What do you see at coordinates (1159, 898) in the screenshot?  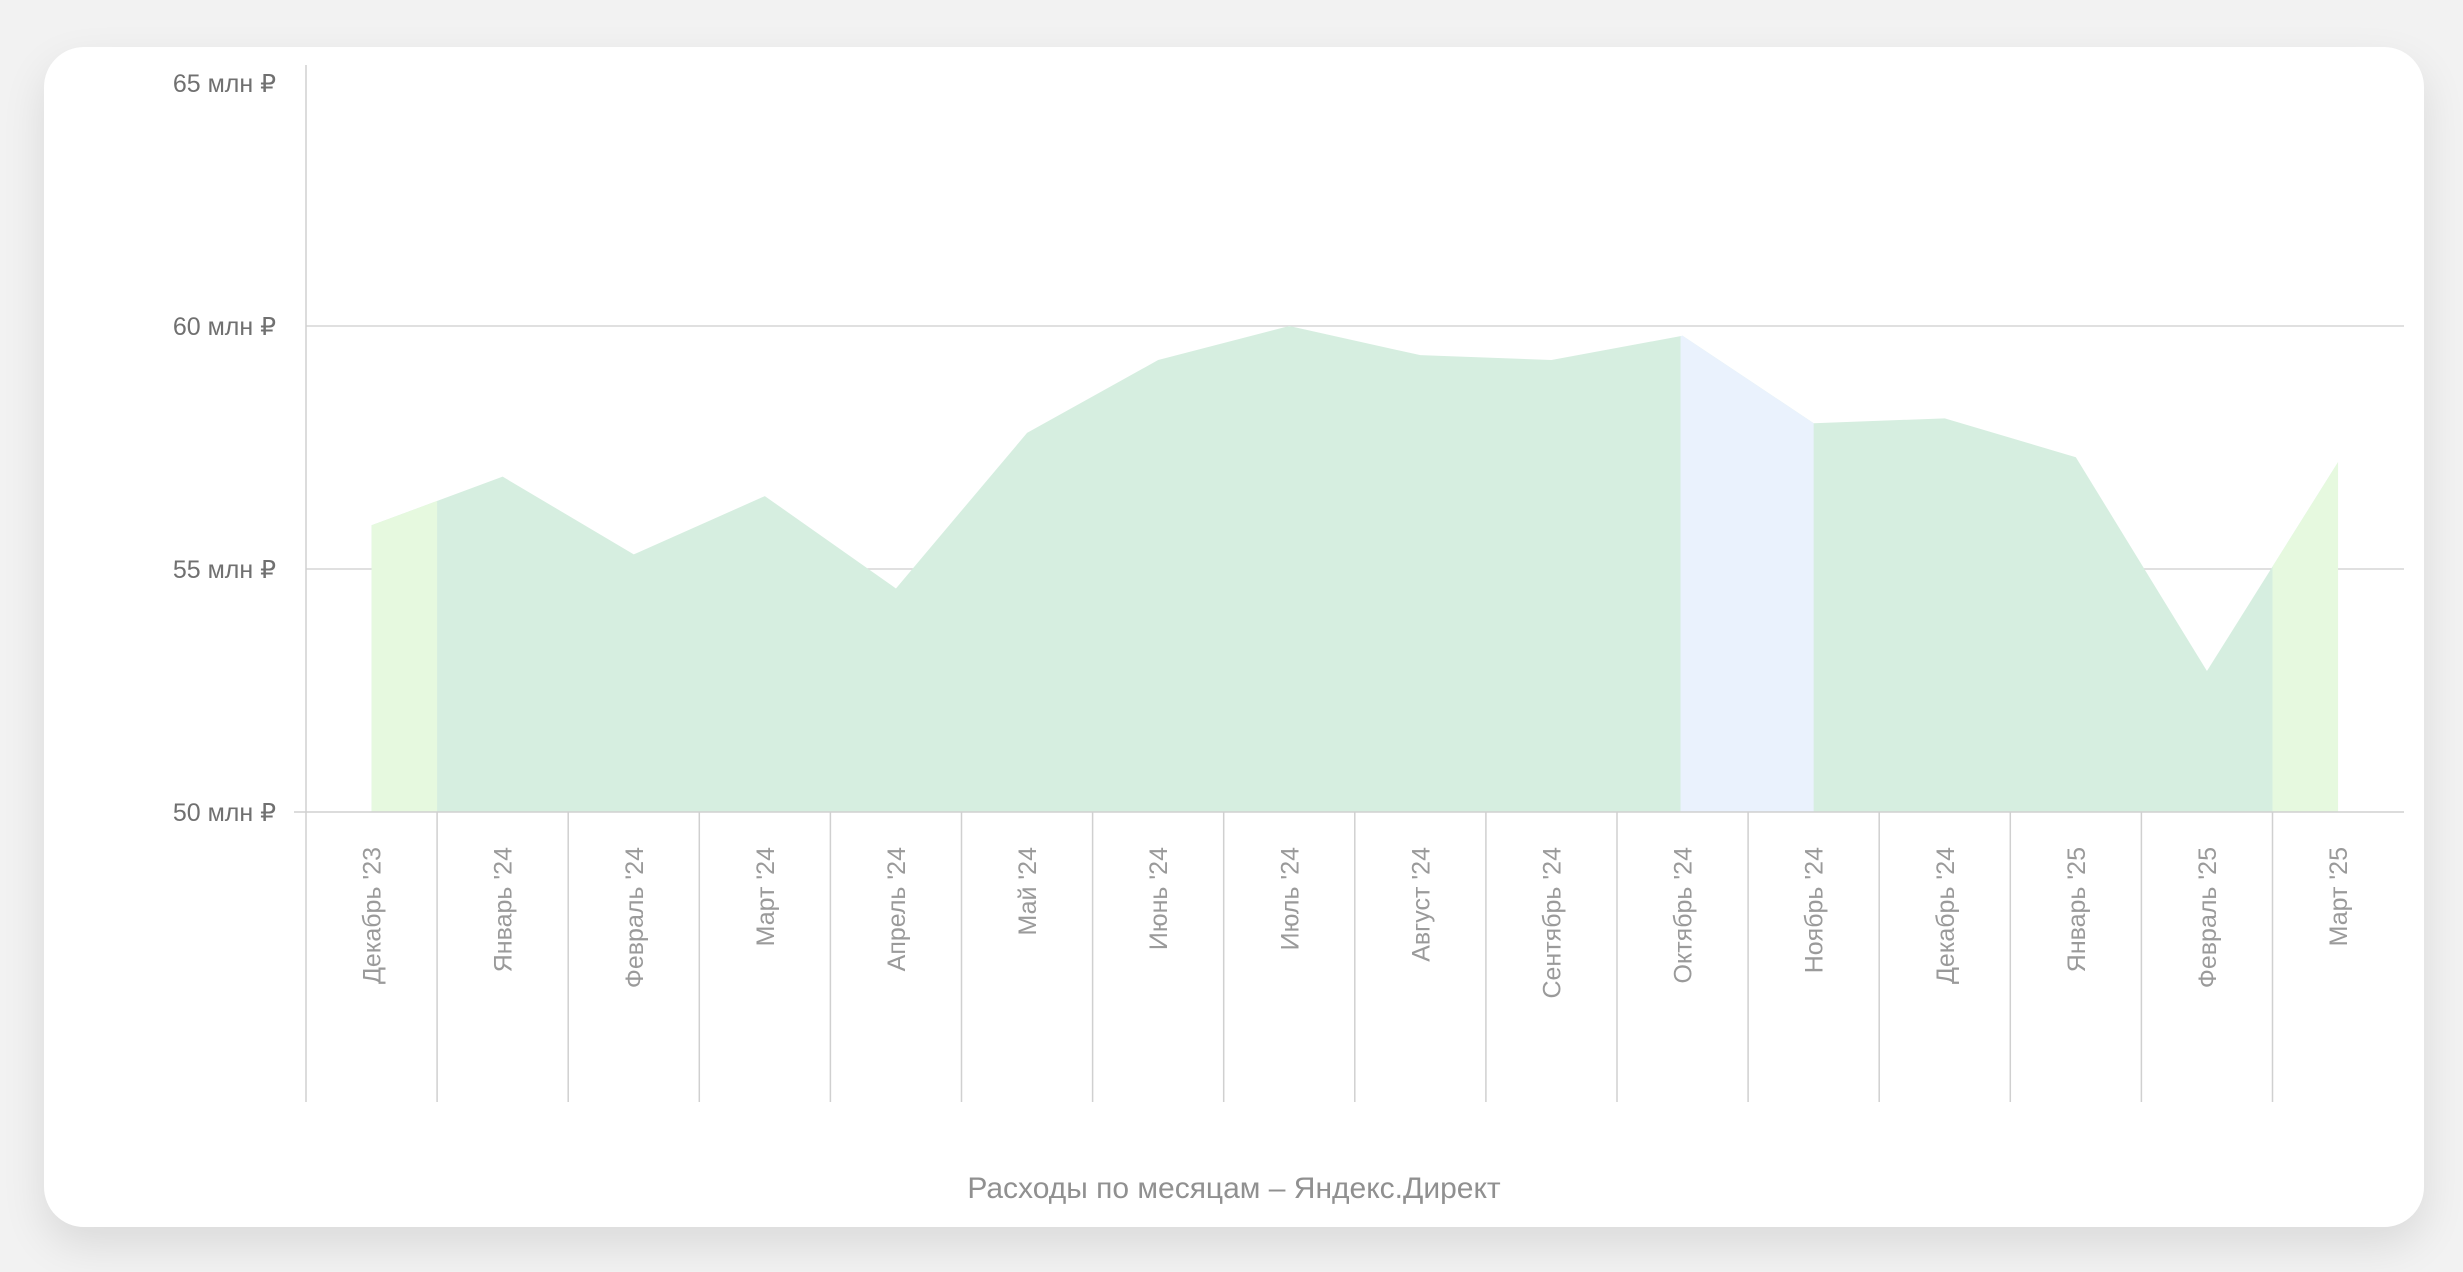 I see `x-tick-label: Июнь '24` at bounding box center [1159, 898].